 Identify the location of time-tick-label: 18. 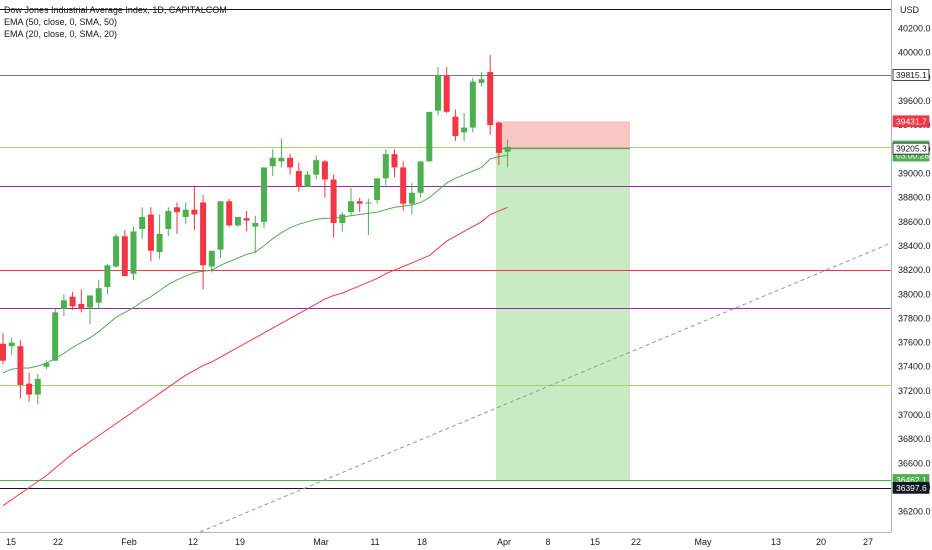
(422, 542).